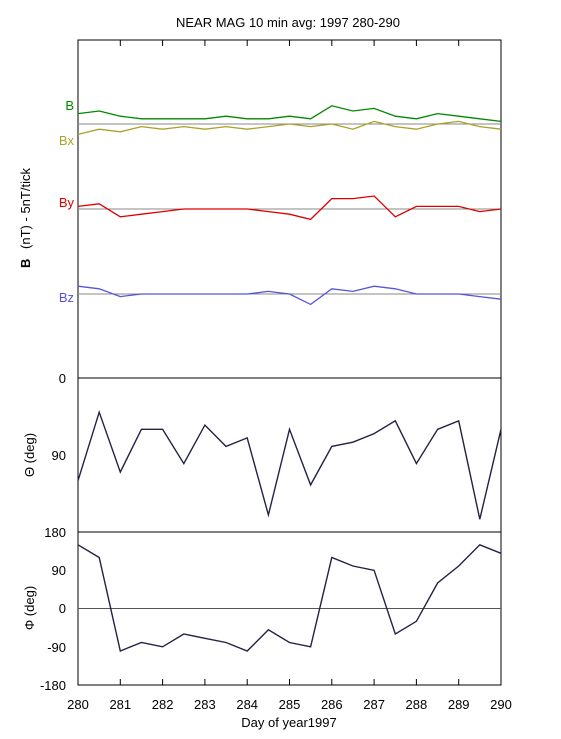  I want to click on series-by-line, so click(289, 208).